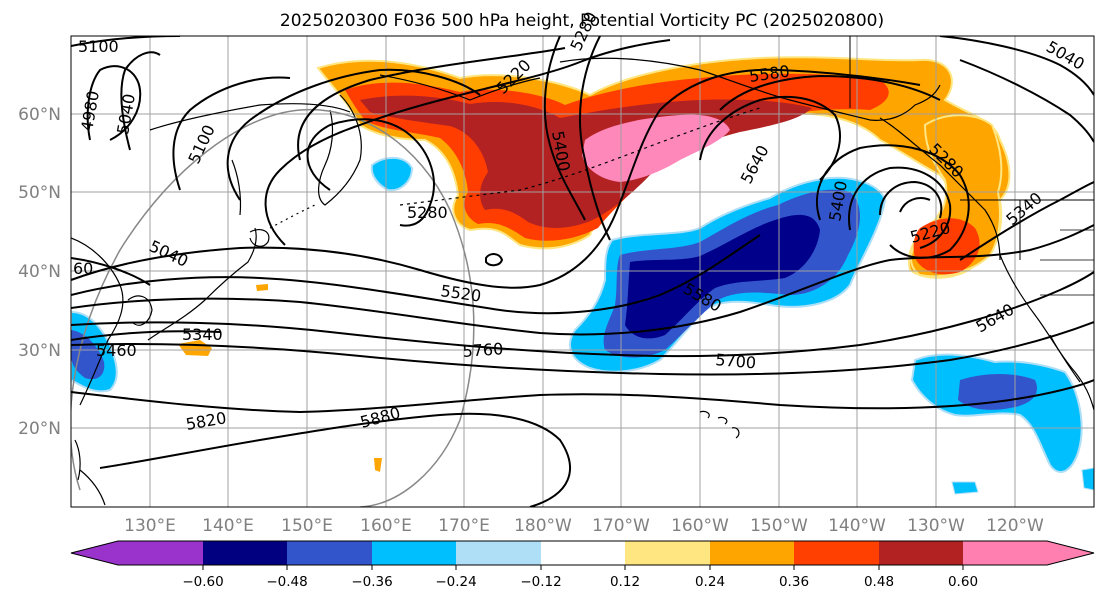 Image resolution: width=1105 pixels, height=601 pixels. Describe the element at coordinates (879, 582) in the screenshot. I see `colorbar-tick-label-9: 0.48` at that location.